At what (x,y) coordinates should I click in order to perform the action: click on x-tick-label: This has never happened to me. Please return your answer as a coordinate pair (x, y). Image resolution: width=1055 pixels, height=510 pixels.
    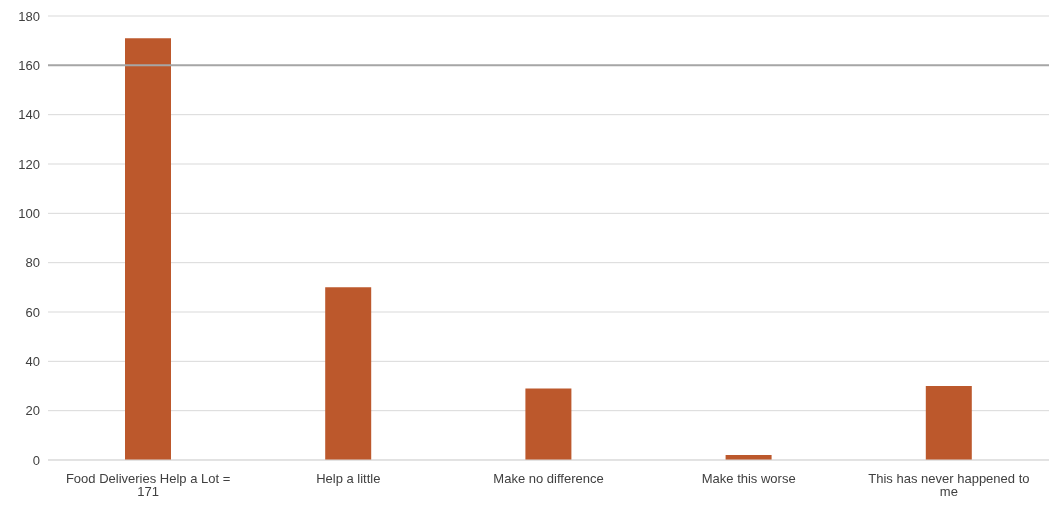
    Looking at the image, I should click on (949, 485).